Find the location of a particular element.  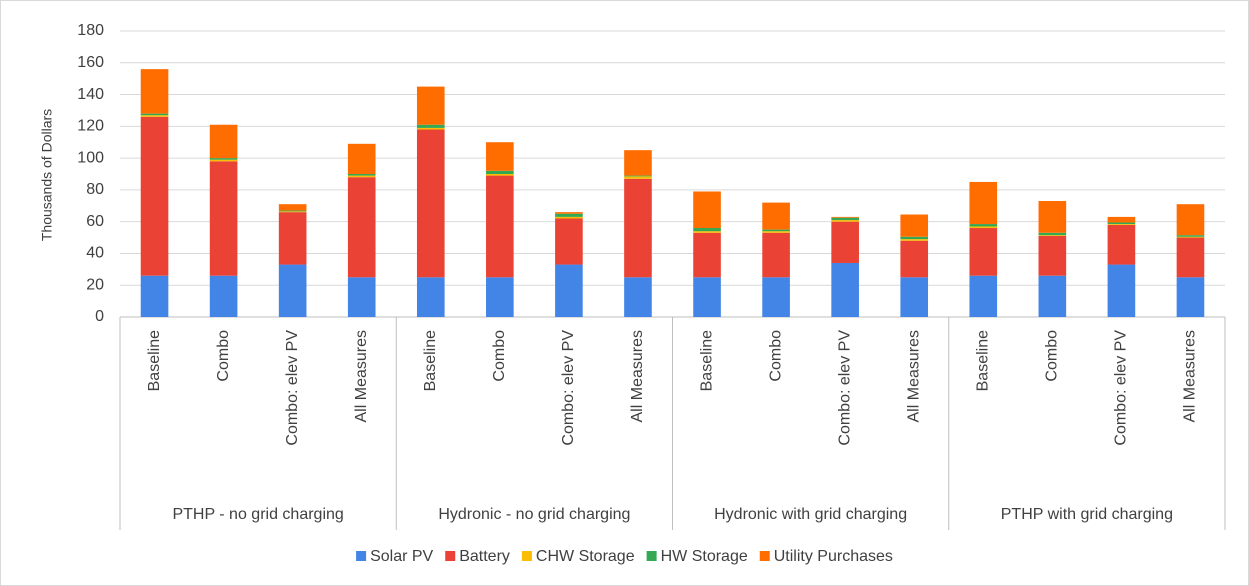

legend-label: HW Storage is located at coordinates (704, 556).